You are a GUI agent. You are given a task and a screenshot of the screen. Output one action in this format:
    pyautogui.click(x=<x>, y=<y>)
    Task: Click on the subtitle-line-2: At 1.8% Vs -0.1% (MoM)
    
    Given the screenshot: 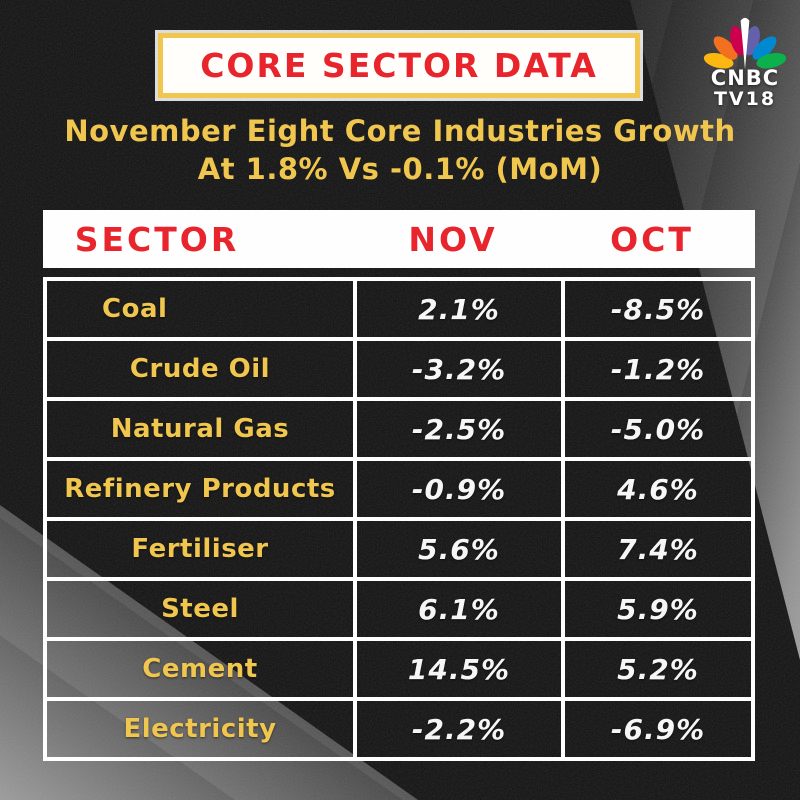 What is the action you would take?
    pyautogui.click(x=400, y=169)
    